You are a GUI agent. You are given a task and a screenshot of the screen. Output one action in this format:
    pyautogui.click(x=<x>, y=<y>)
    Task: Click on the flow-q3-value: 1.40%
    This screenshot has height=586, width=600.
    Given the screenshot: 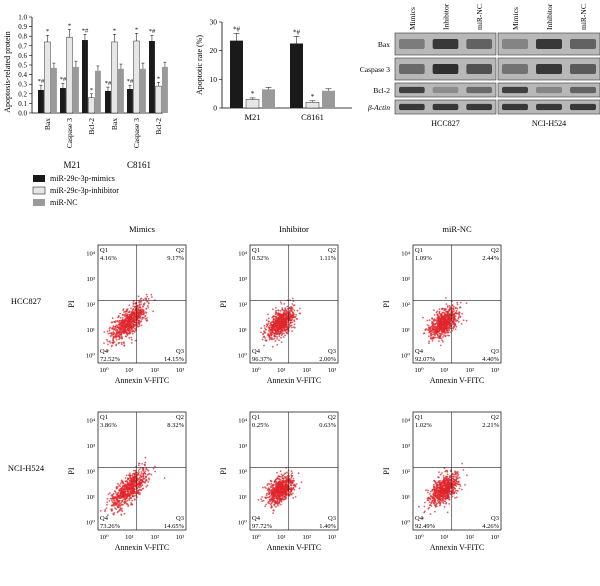 What is the action you would take?
    pyautogui.click(x=327, y=526)
    